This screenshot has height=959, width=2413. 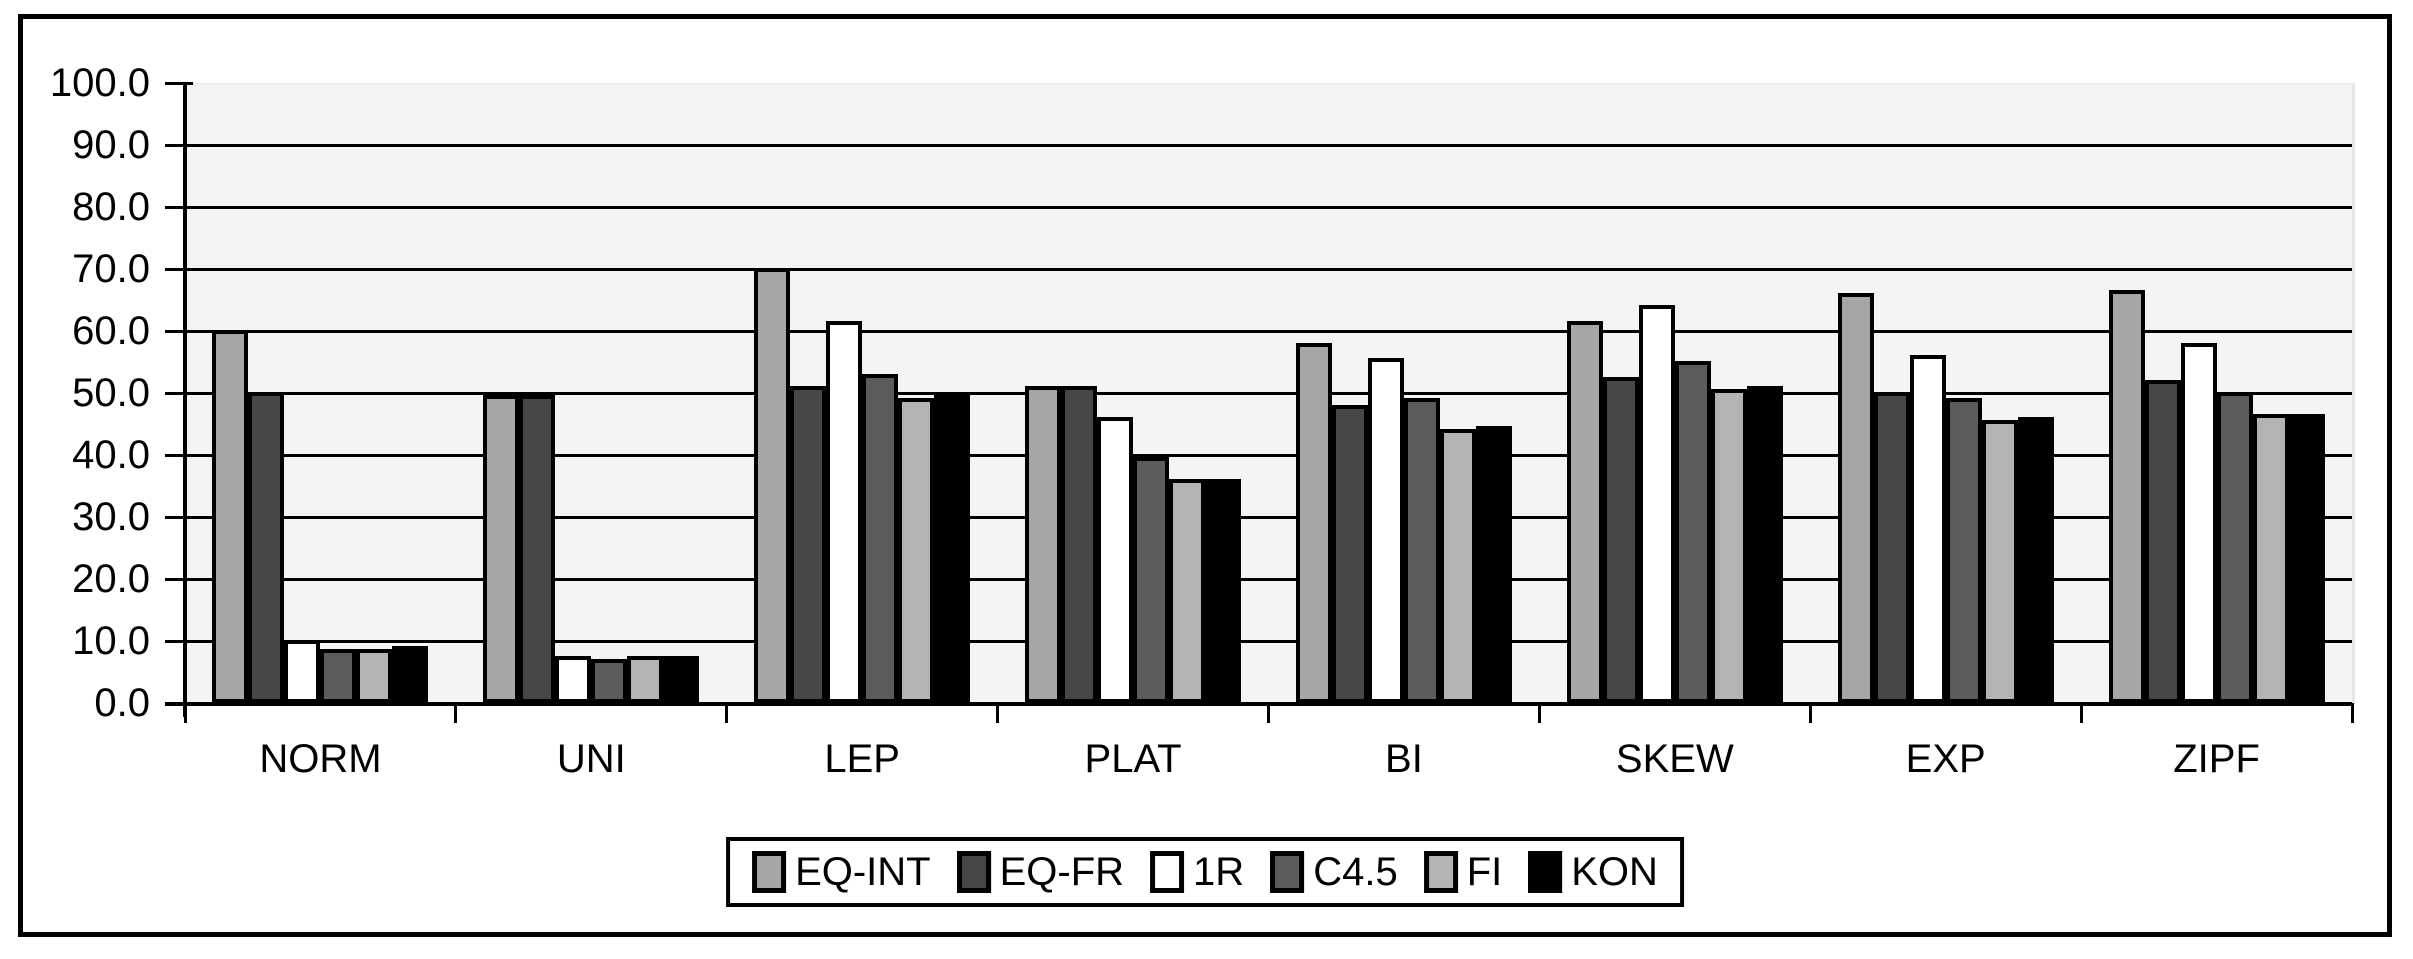 I want to click on y-axis-label: 60.0, so click(x=111, y=331).